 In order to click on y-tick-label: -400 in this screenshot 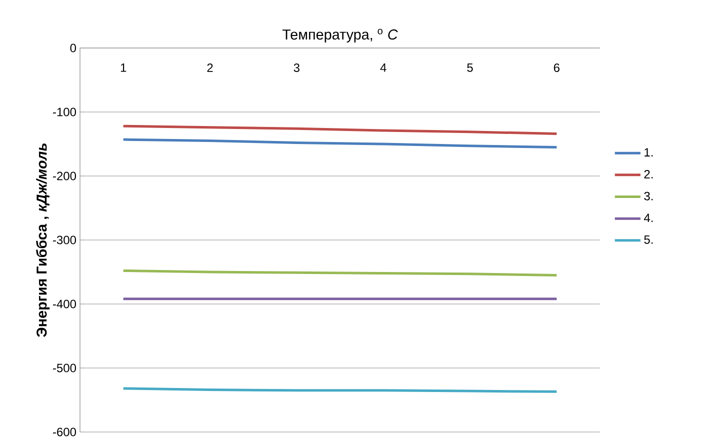, I will do `click(64, 304)`.